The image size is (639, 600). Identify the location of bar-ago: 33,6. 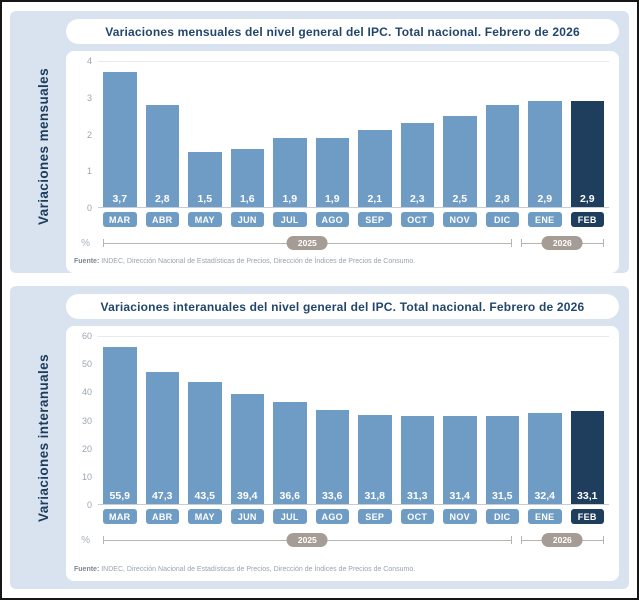
(332, 456).